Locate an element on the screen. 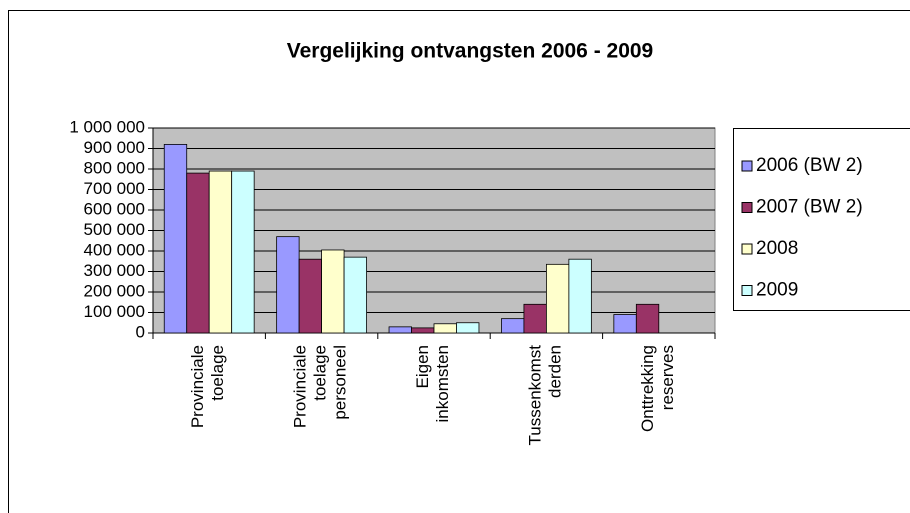  x-tick-label-line: personeel is located at coordinates (340, 382).